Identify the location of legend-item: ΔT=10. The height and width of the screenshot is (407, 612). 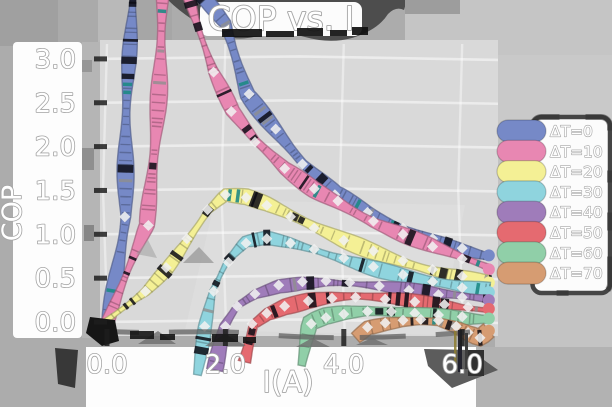
(549, 151).